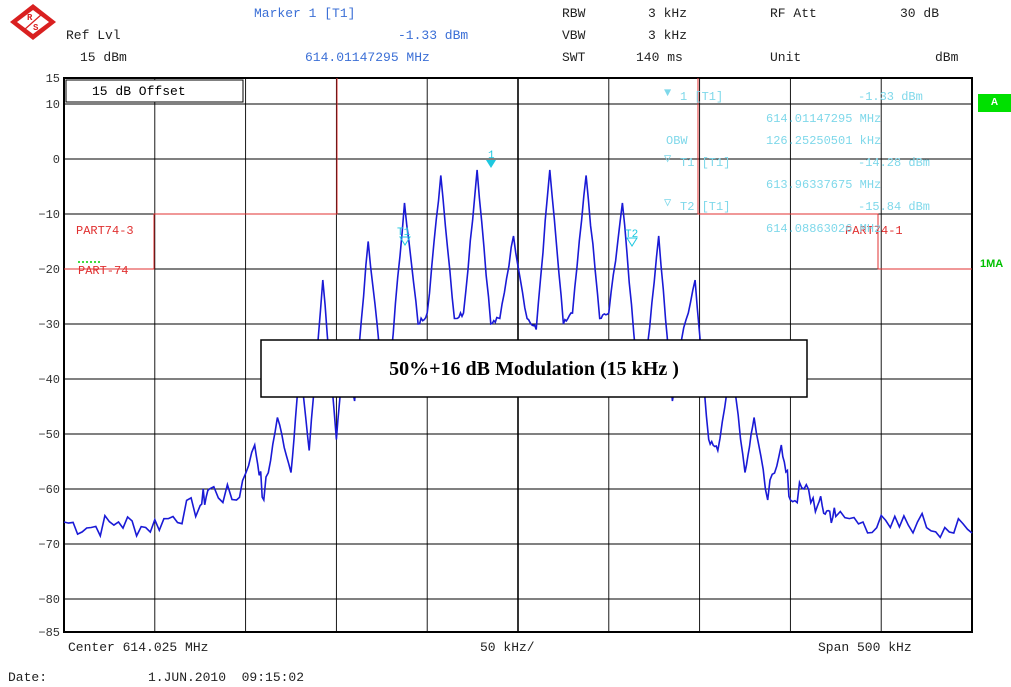 The image size is (1011, 687). Describe the element at coordinates (28, 677) in the screenshot. I see `date-label: Date:` at that location.